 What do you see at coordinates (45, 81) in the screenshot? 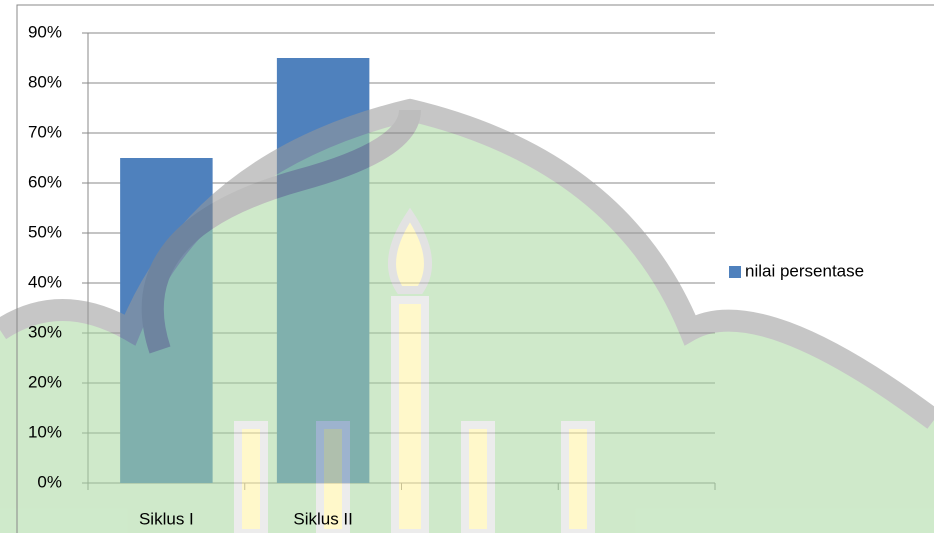
I see `y-tick-label: 80%` at bounding box center [45, 81].